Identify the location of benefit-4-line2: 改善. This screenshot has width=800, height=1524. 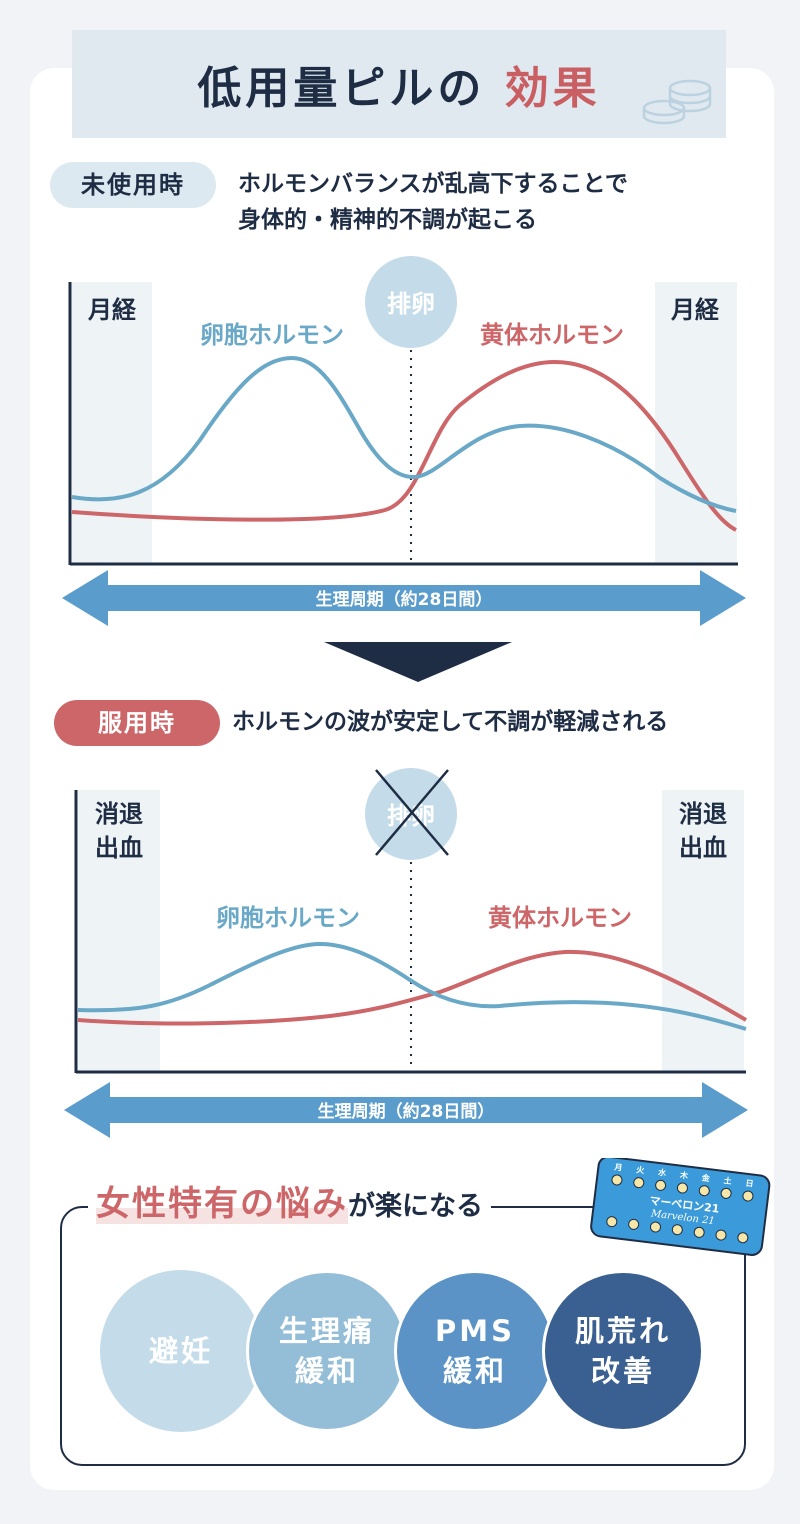
(622, 1371).